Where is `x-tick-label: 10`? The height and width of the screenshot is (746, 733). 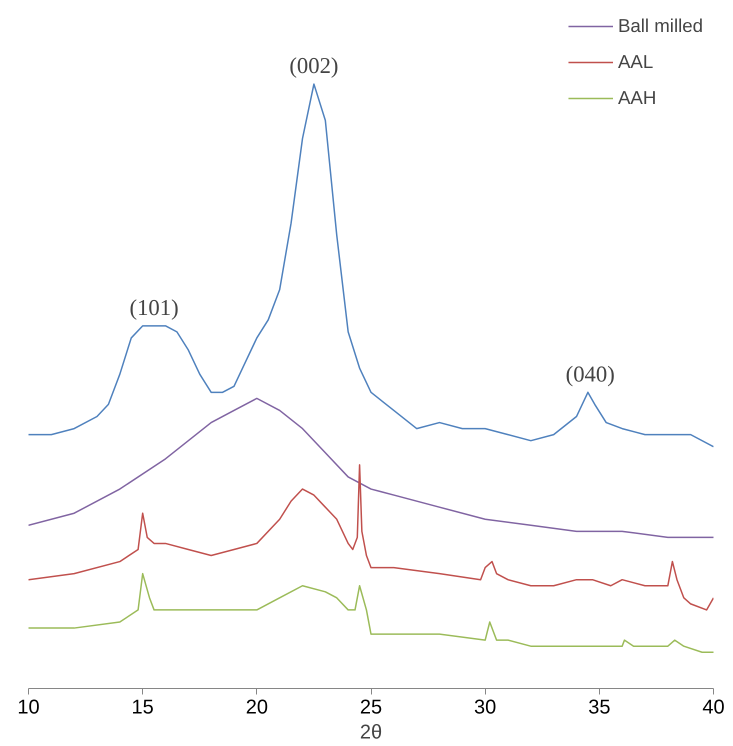
x-tick-label: 10 is located at coordinates (28, 707).